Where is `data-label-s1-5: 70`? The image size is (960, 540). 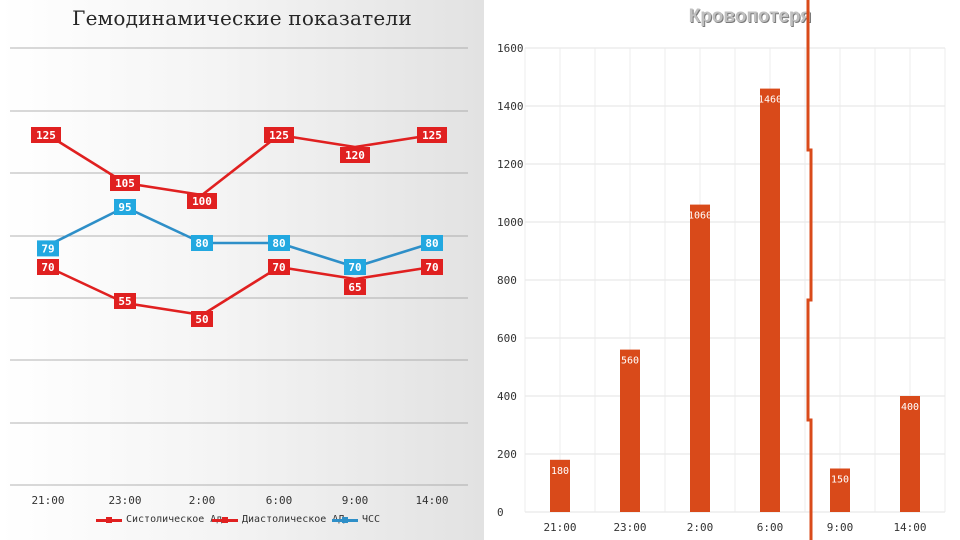 data-label-s1-5: 70 is located at coordinates (431, 267).